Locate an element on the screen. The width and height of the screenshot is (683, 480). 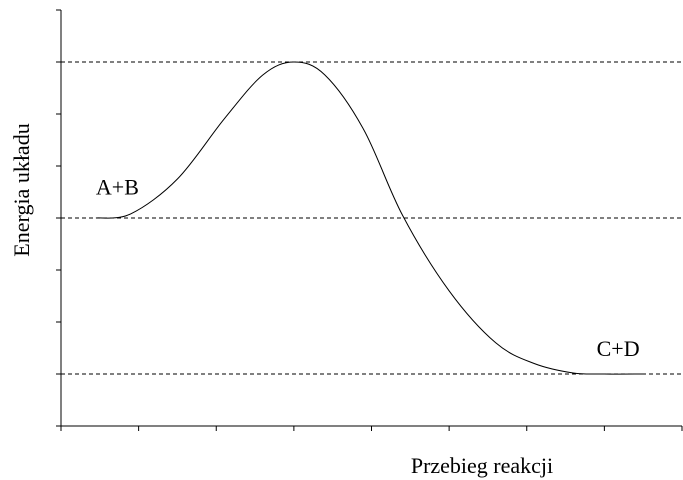
x-axis-label: Przebieg reakcji is located at coordinates (482, 465).